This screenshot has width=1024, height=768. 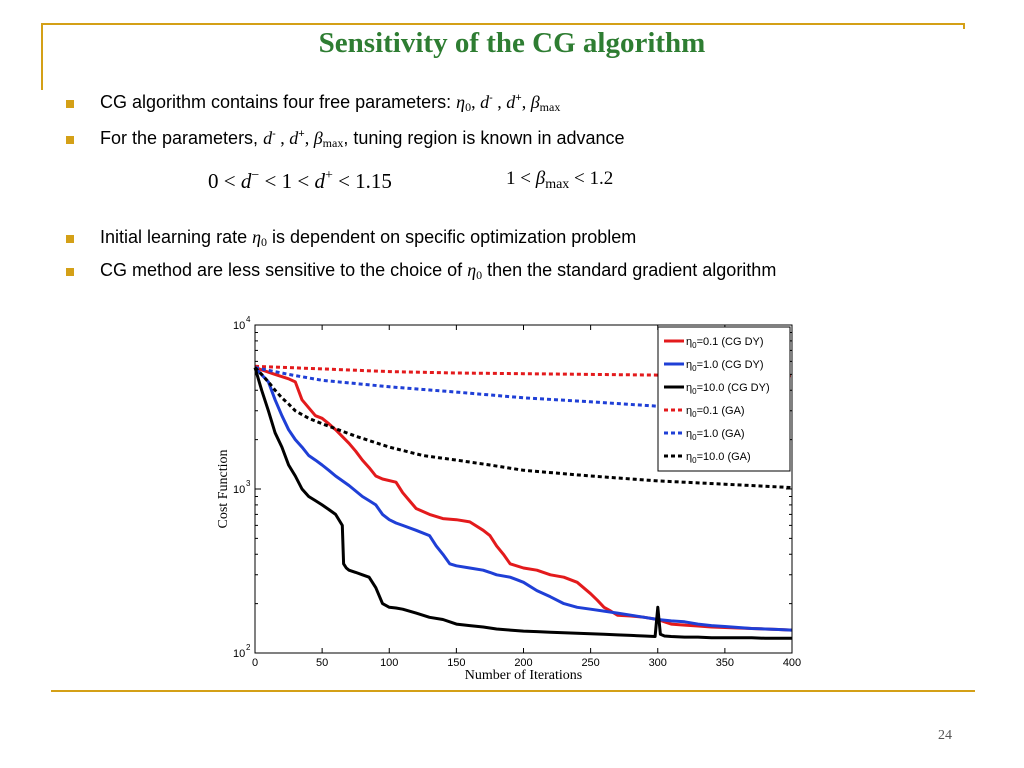 I want to click on x-tick-label: 0, so click(x=255, y=663).